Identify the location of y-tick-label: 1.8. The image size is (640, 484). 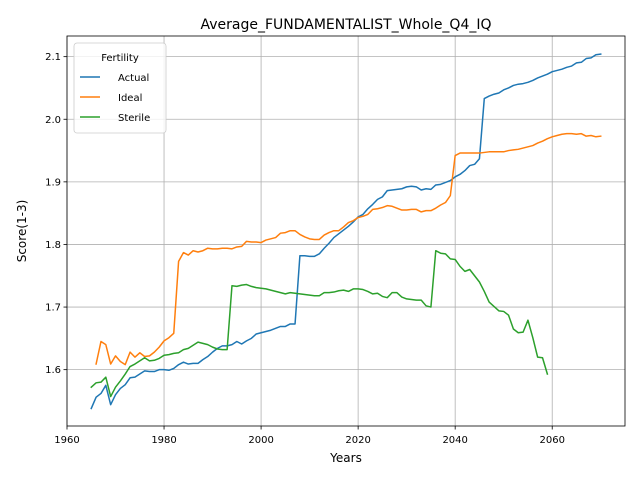
(53, 245).